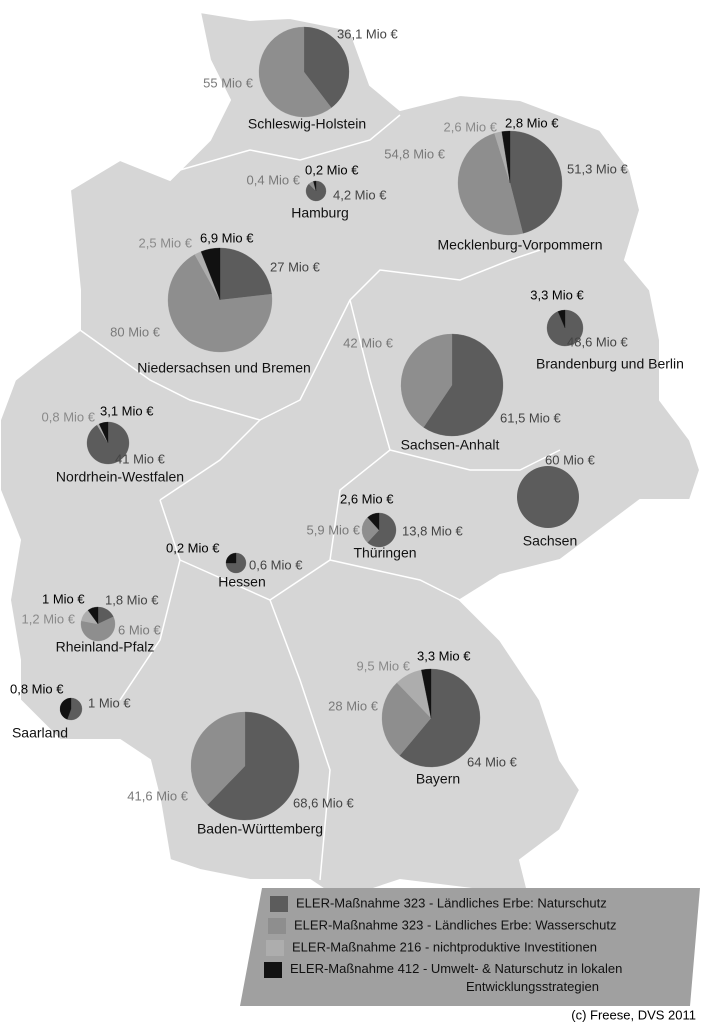 Image resolution: width=712 pixels, height=1024 pixels. I want to click on region-name: Sachsen-Anhalt, so click(450, 445).